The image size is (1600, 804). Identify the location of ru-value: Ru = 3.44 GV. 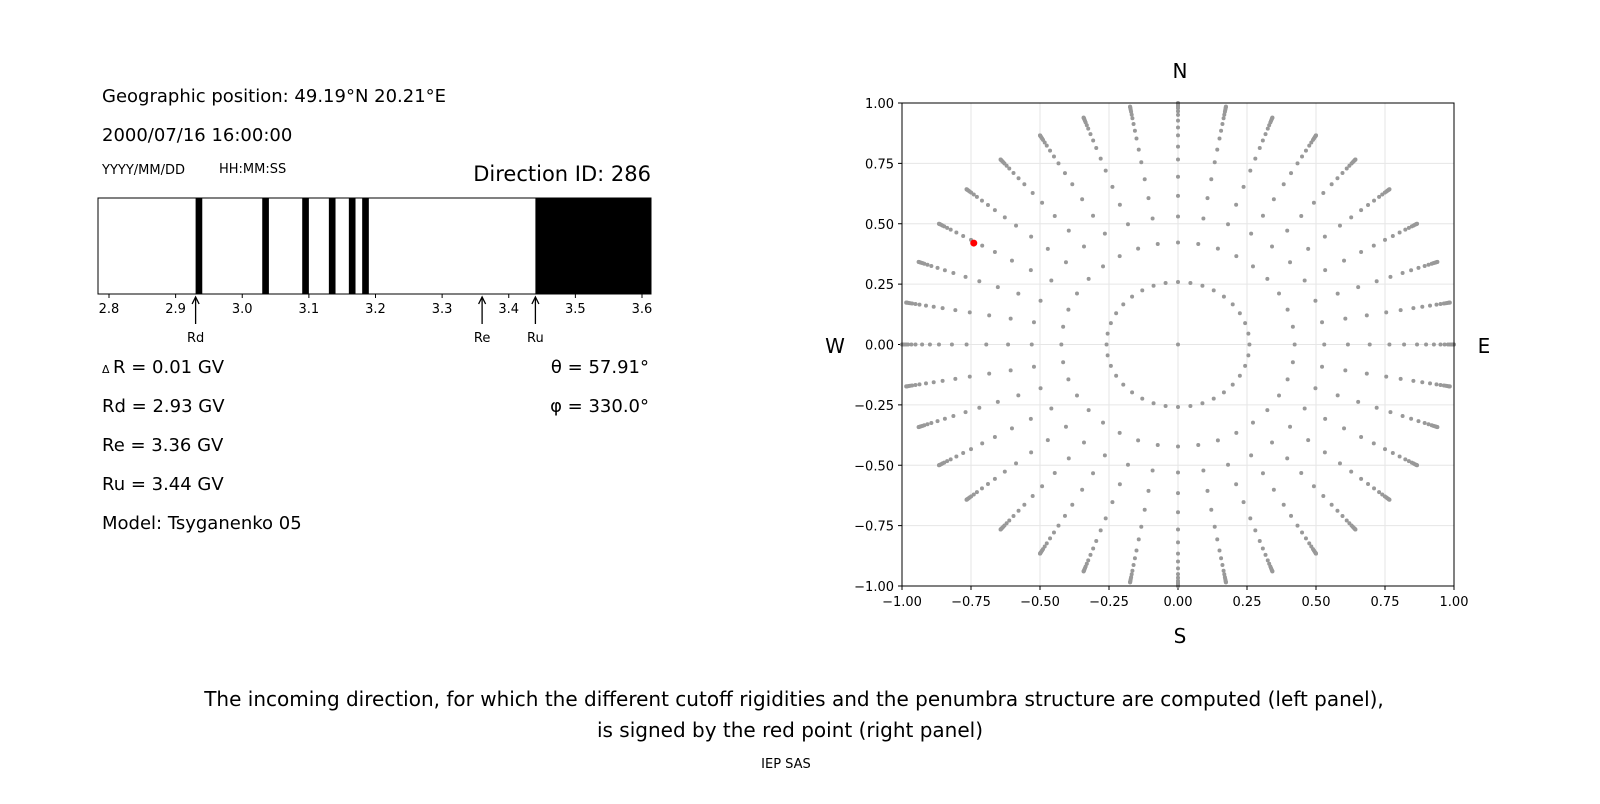
(163, 484).